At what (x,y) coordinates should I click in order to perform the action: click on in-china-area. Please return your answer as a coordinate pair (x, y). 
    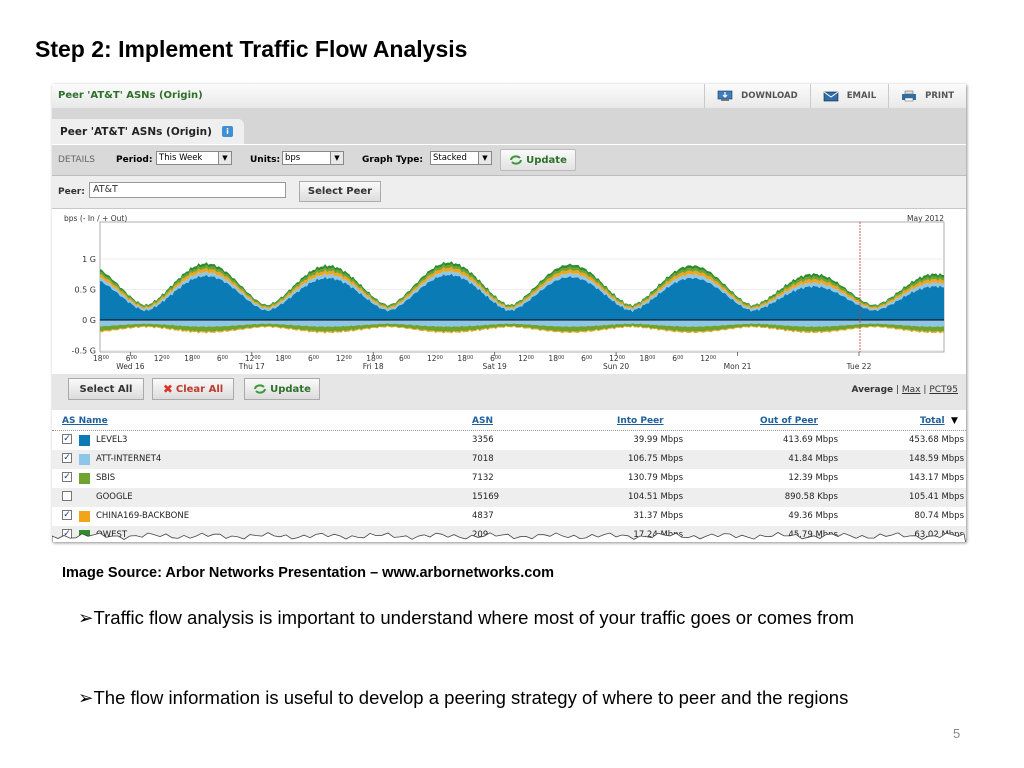
    Looking at the image, I should click on (522, 329).